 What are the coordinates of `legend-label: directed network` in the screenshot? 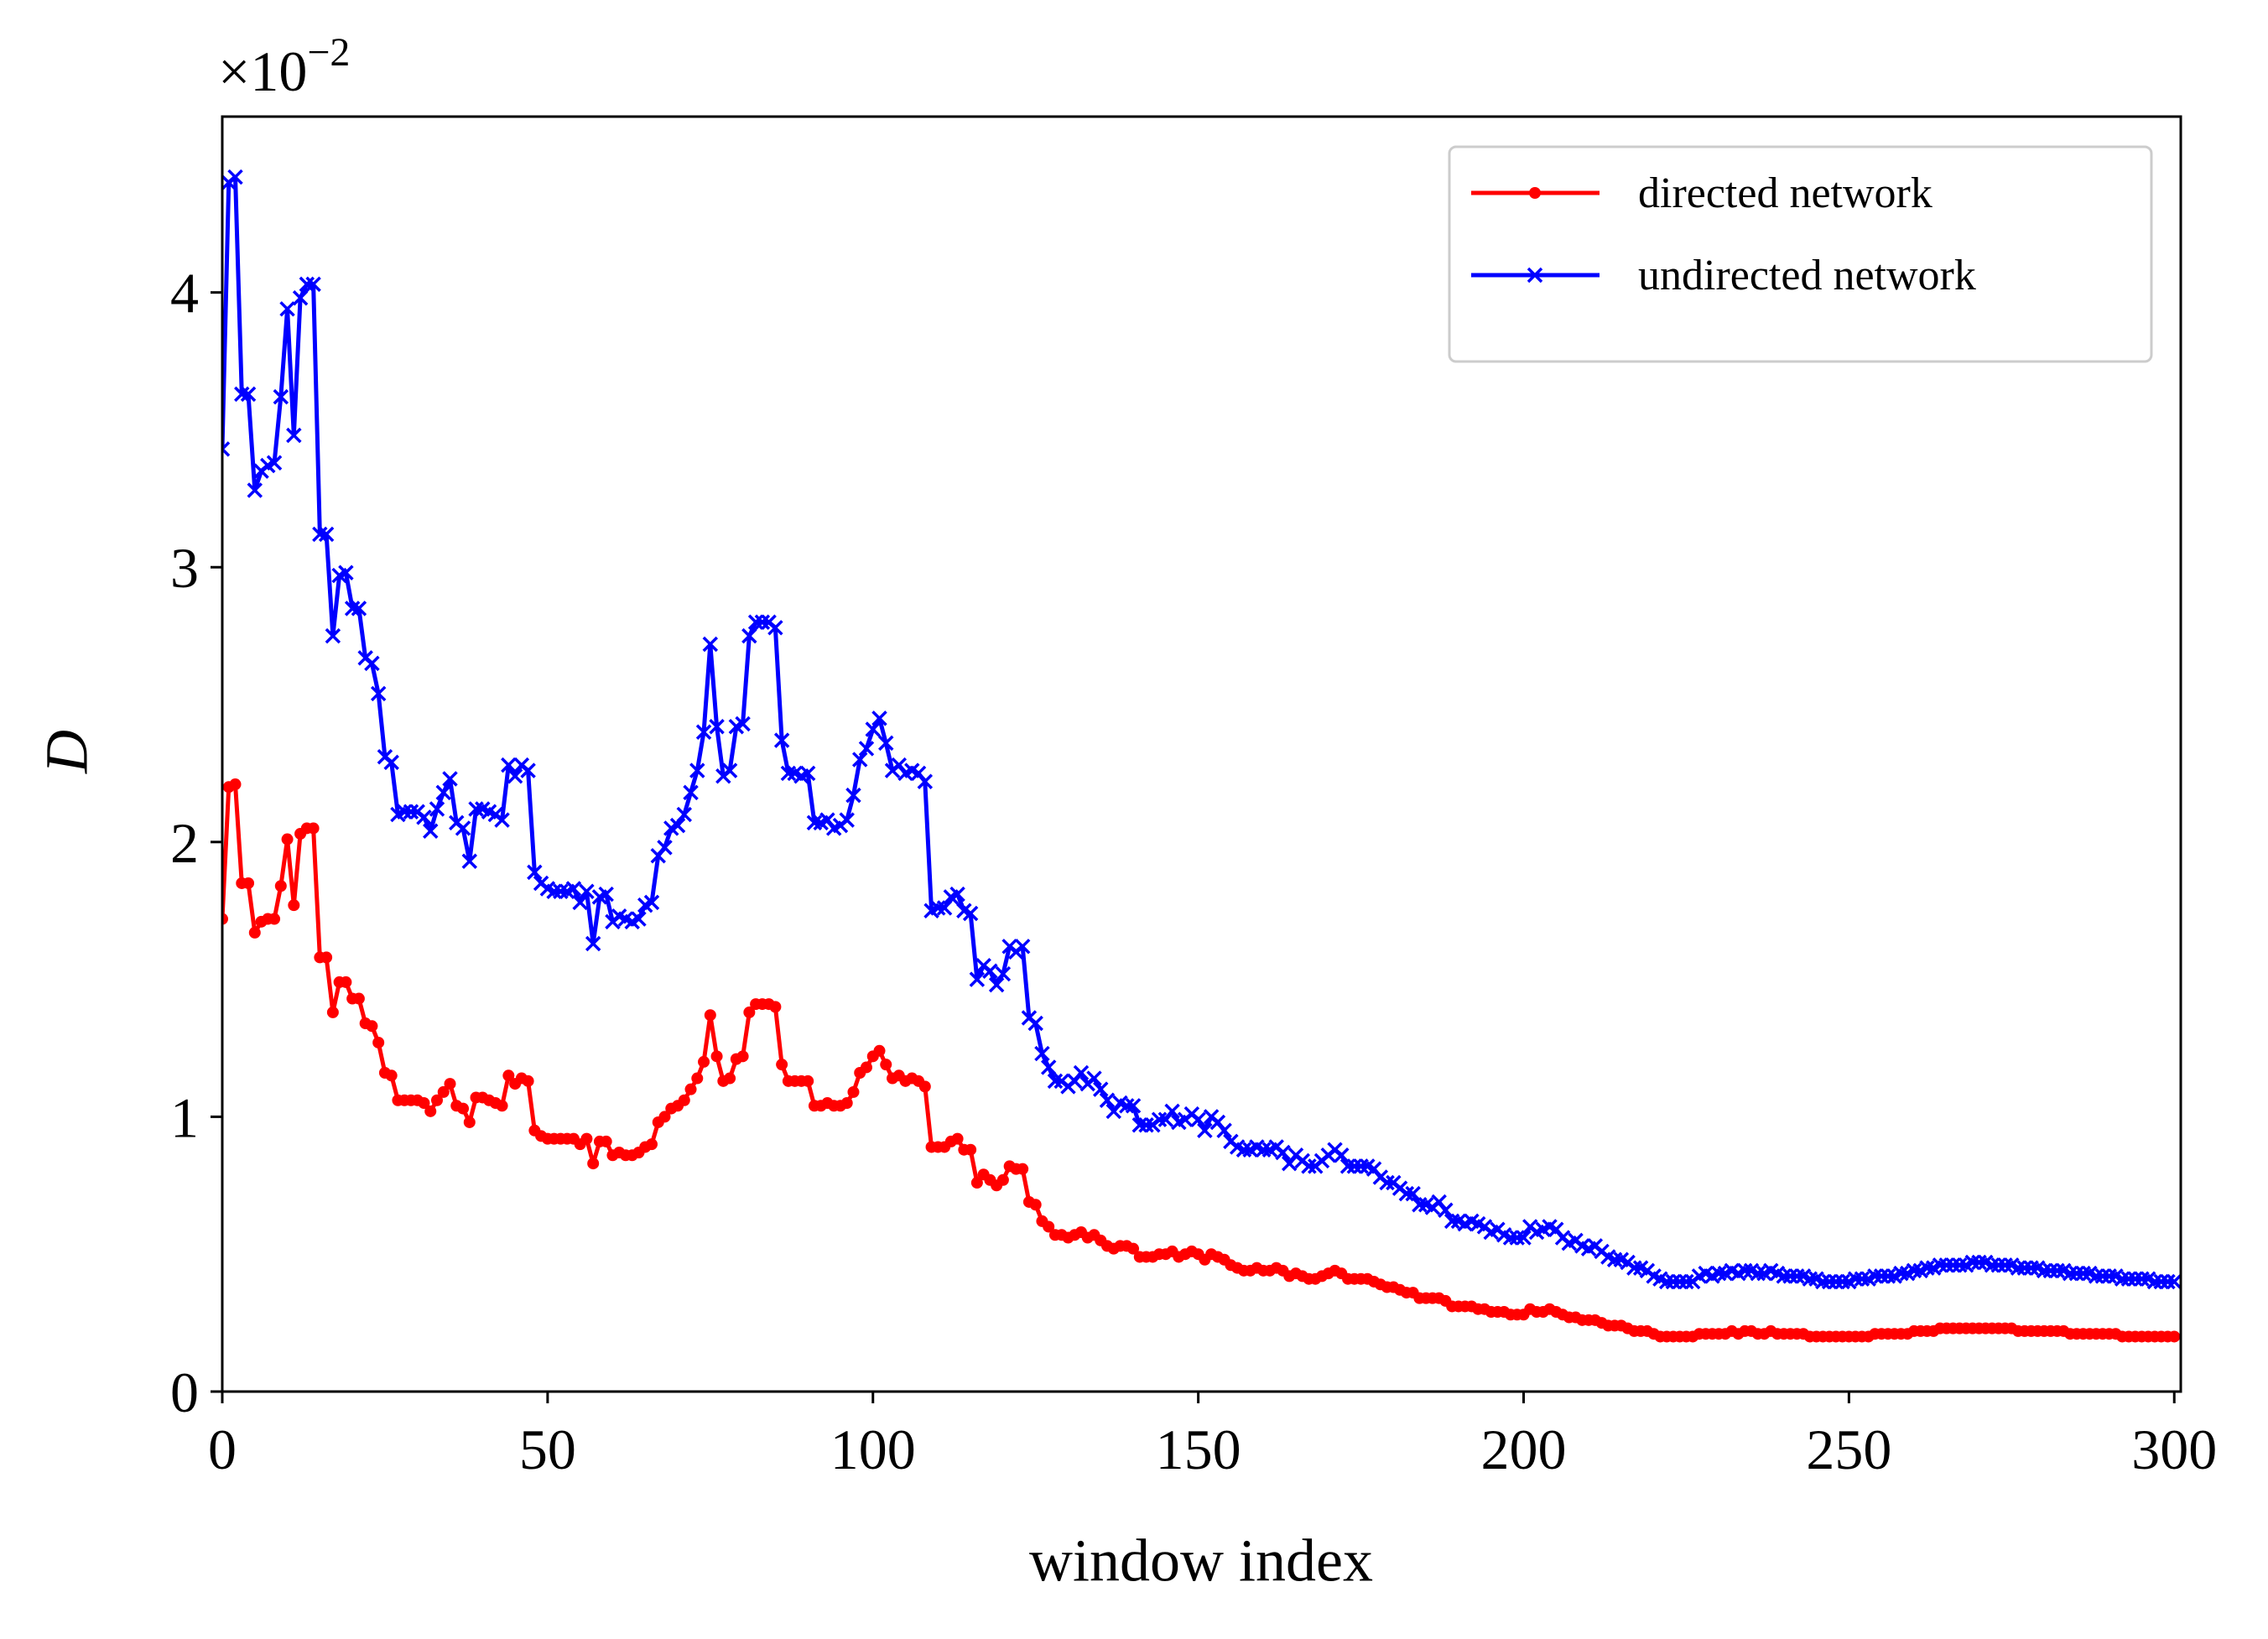 It's located at (1785, 193).